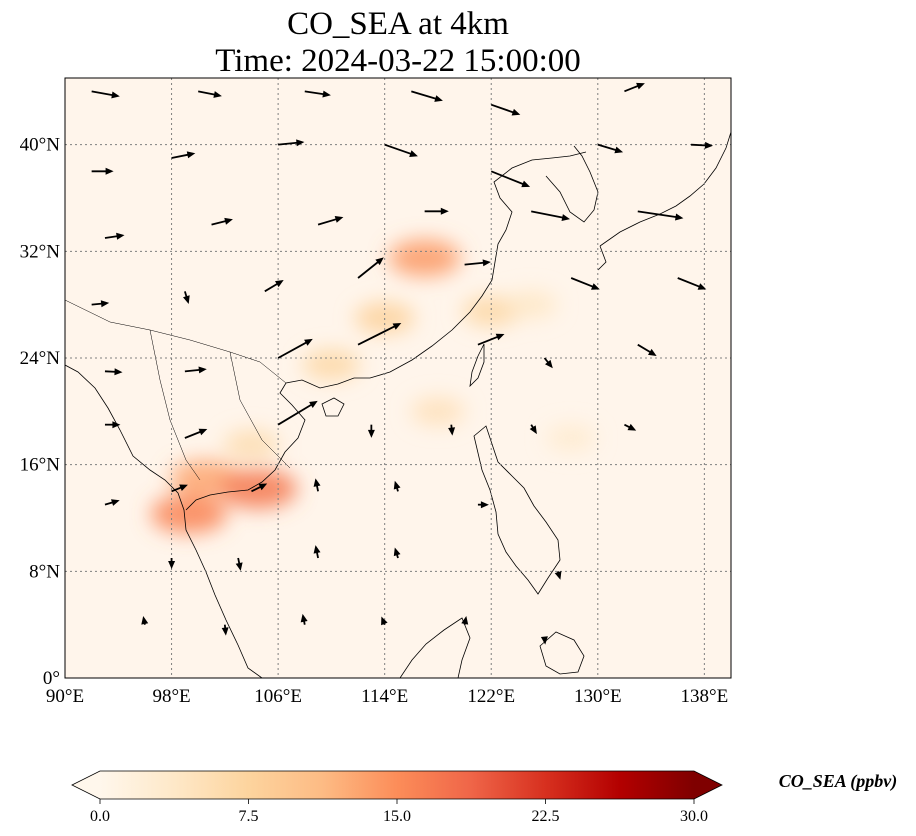 The image size is (916, 836). What do you see at coordinates (178, 390) in the screenshot?
I see `country-borders` at bounding box center [178, 390].